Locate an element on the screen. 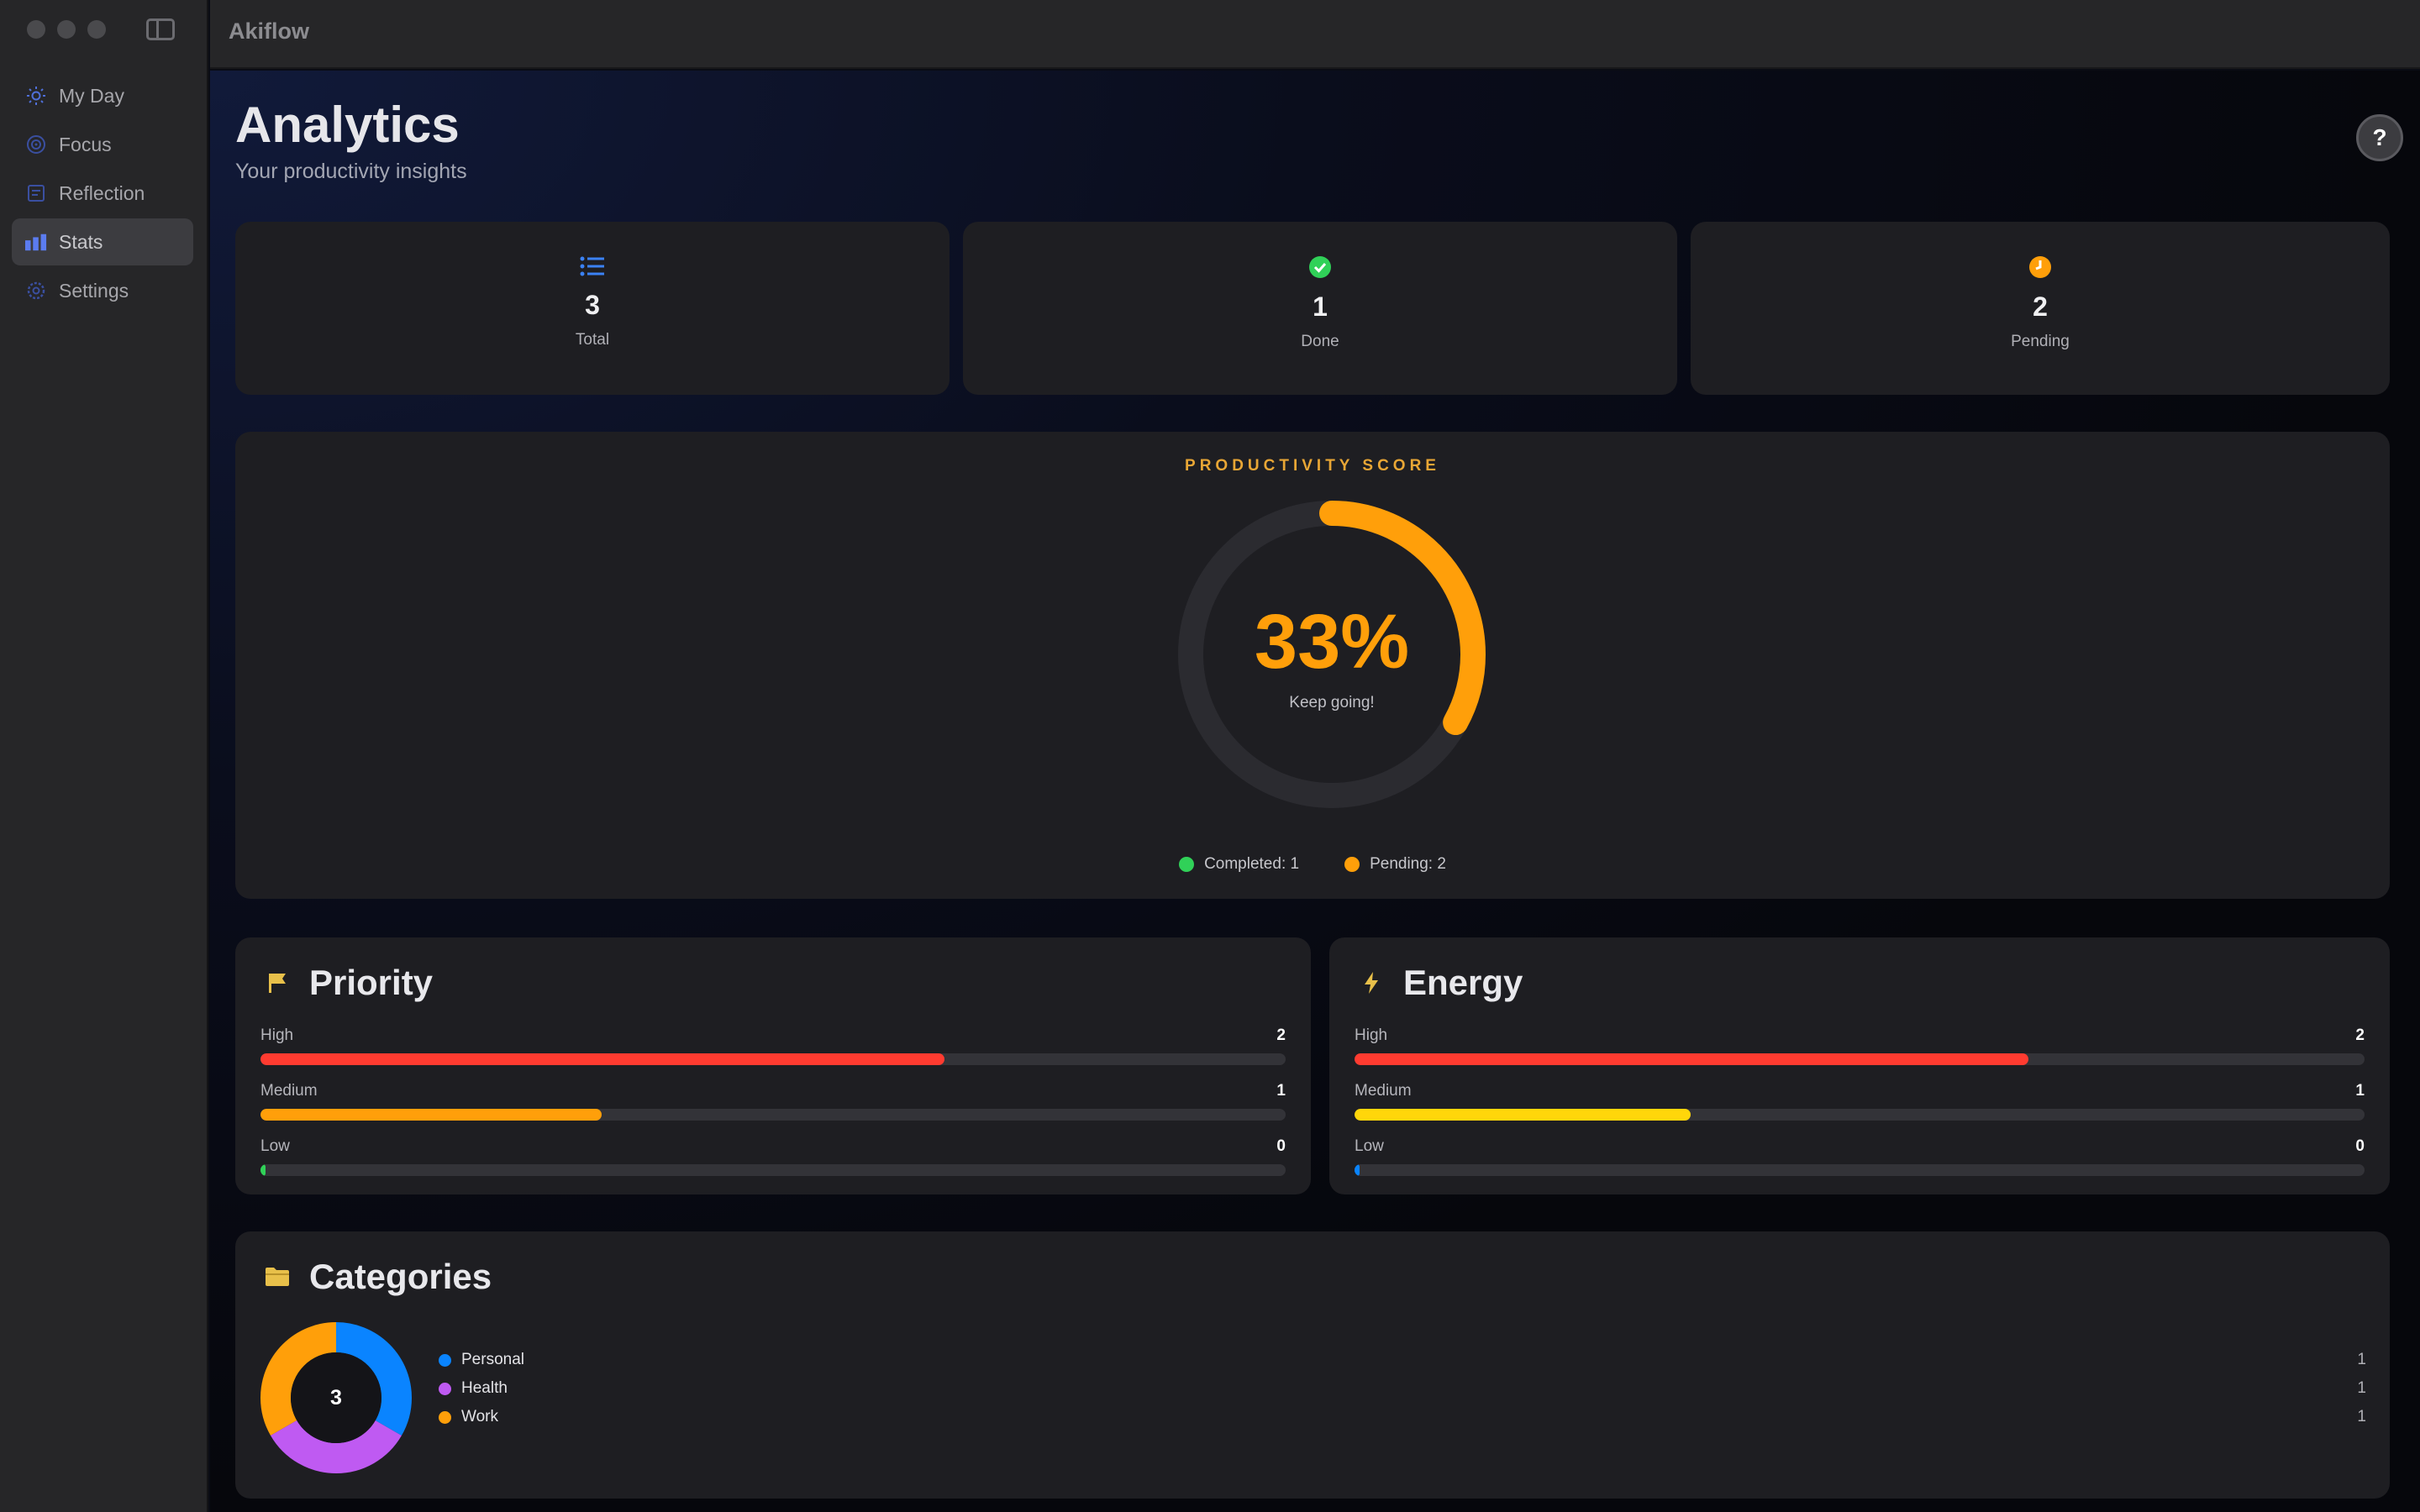  score-message: Keep going! is located at coordinates (1332, 702).